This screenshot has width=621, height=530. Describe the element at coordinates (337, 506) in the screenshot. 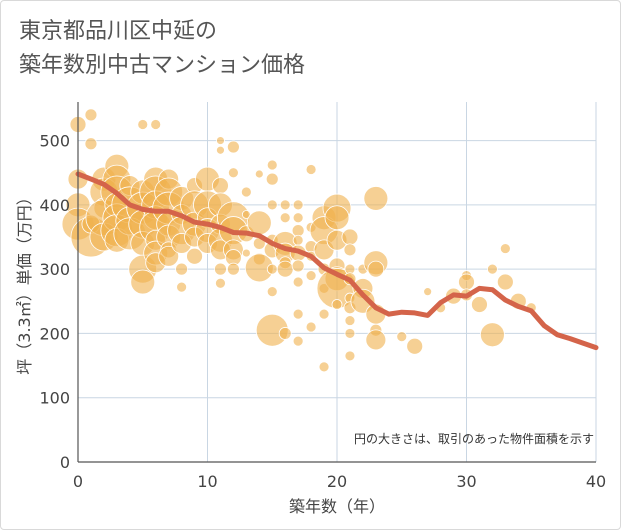

I see `x-axis-label: 築年数（年）` at that location.